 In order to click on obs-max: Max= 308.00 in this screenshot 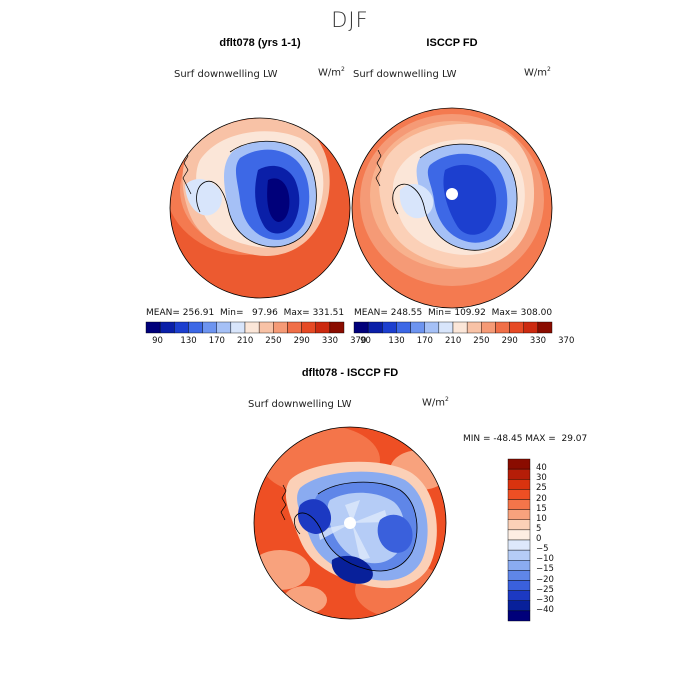, I will do `click(522, 313)`.